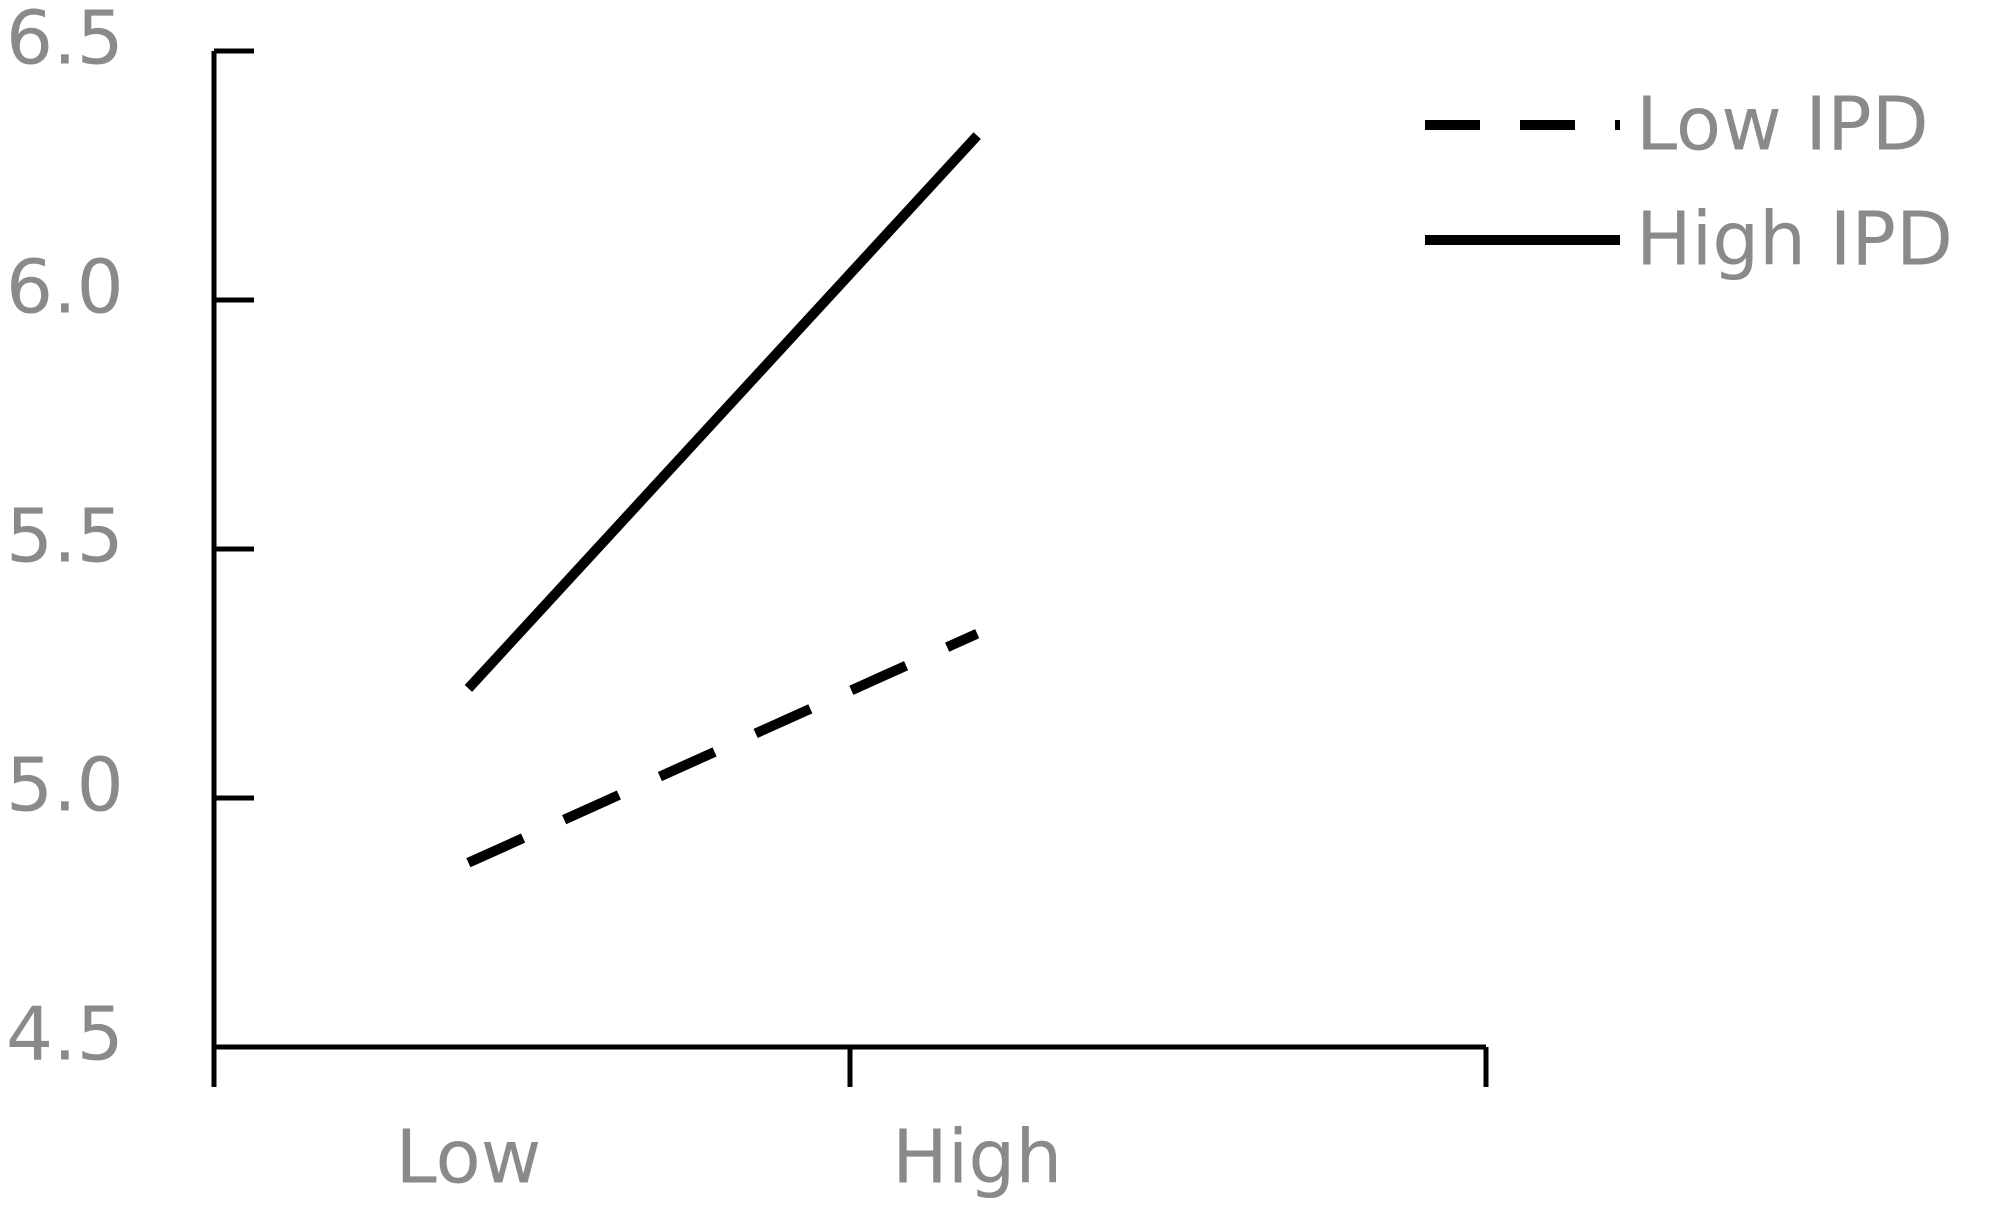 The width and height of the screenshot is (1994, 1227). Describe the element at coordinates (65, 1035) in the screenshot. I see `y-tick-label: 4.5` at that location.